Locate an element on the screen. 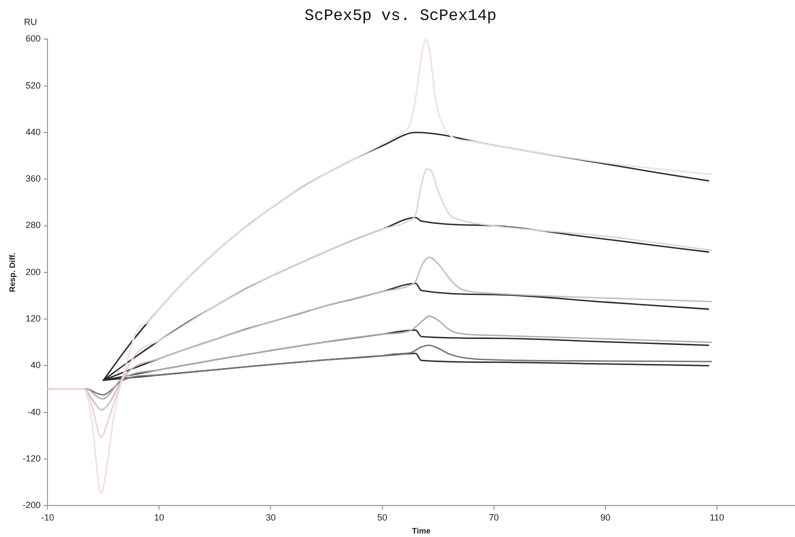 The width and height of the screenshot is (795, 537). y-tick-label: -120 is located at coordinates (31, 458).